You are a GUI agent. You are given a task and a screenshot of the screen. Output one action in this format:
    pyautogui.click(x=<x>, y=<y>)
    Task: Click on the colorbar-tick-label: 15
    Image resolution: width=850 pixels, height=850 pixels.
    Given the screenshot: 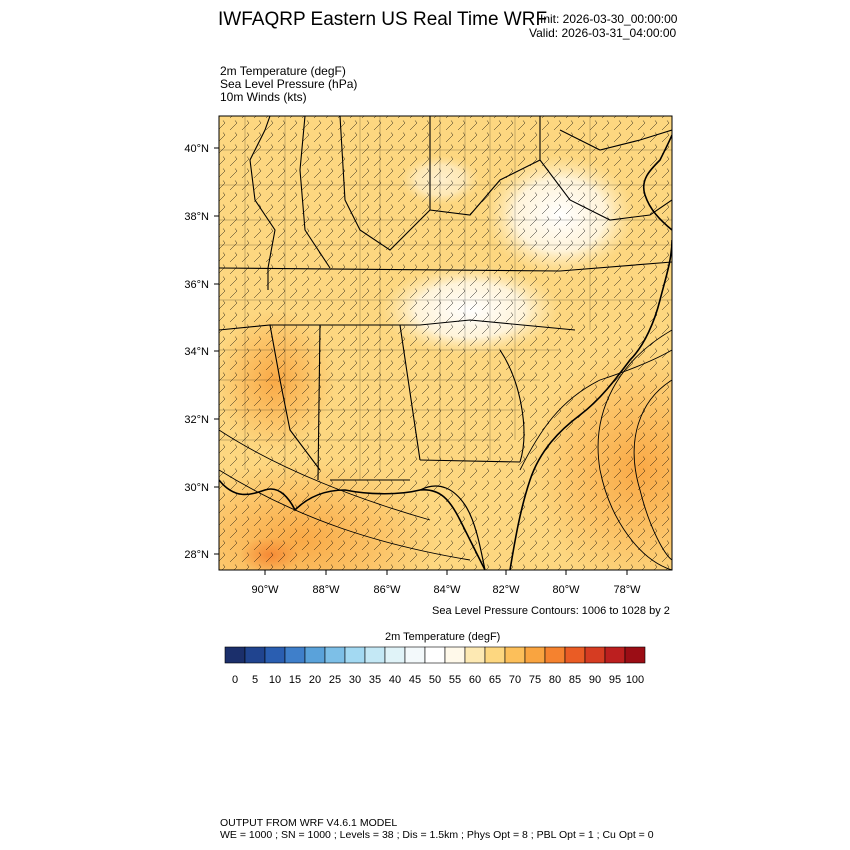 What is the action you would take?
    pyautogui.click(x=295, y=680)
    